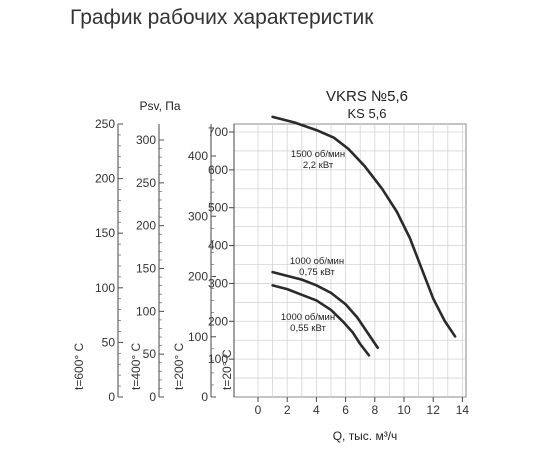  Describe the element at coordinates (136, 366) in the screenshot. I see `temp-scale-label: t=400° C` at that location.